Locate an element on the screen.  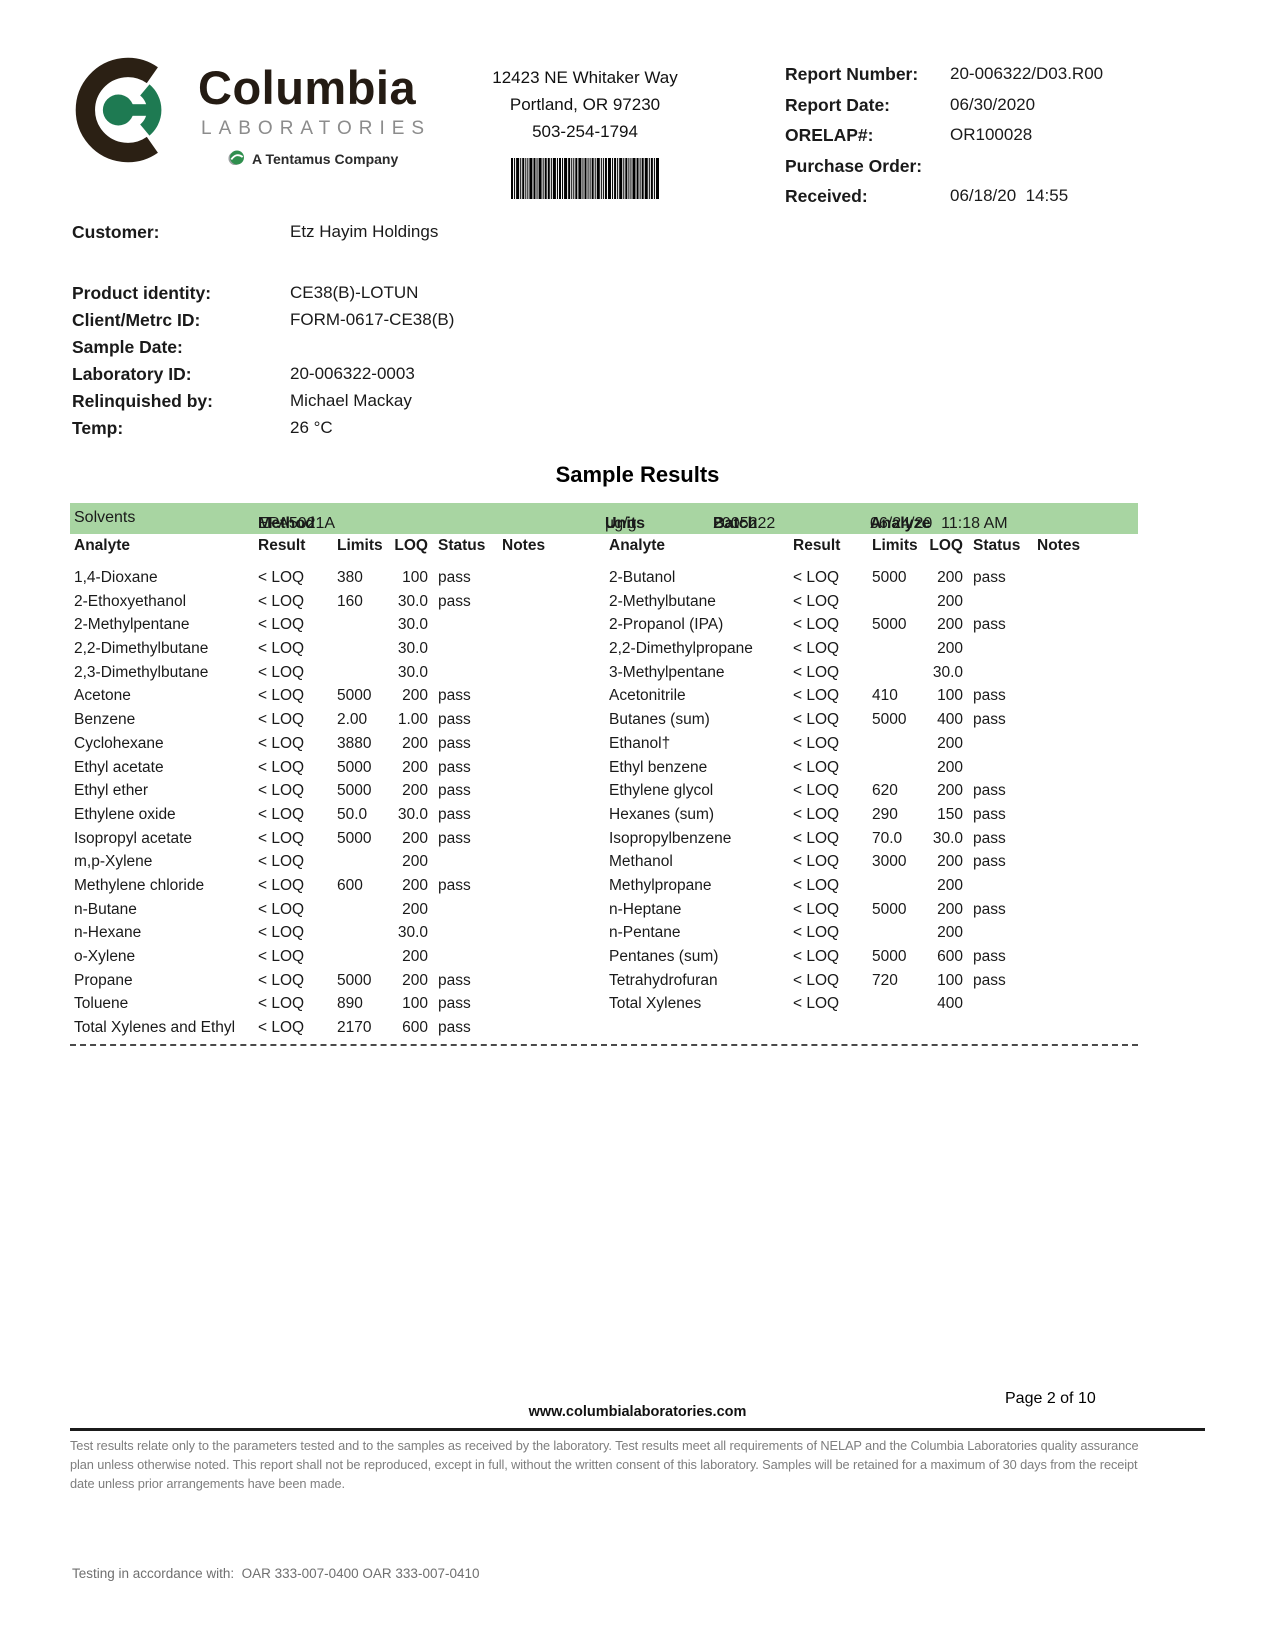
table-row: Methylpropane < LOQ 200 is located at coordinates (870, 886).